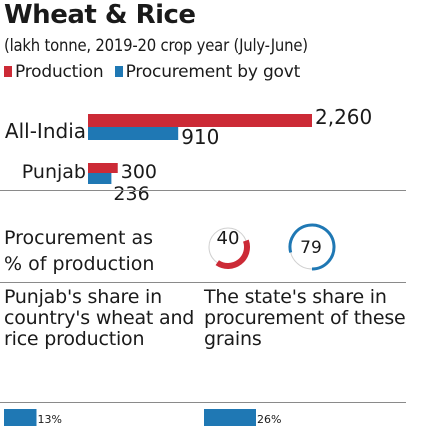  What do you see at coordinates (133, 133) in the screenshot?
I see `bar-procurement-all-india` at bounding box center [133, 133].